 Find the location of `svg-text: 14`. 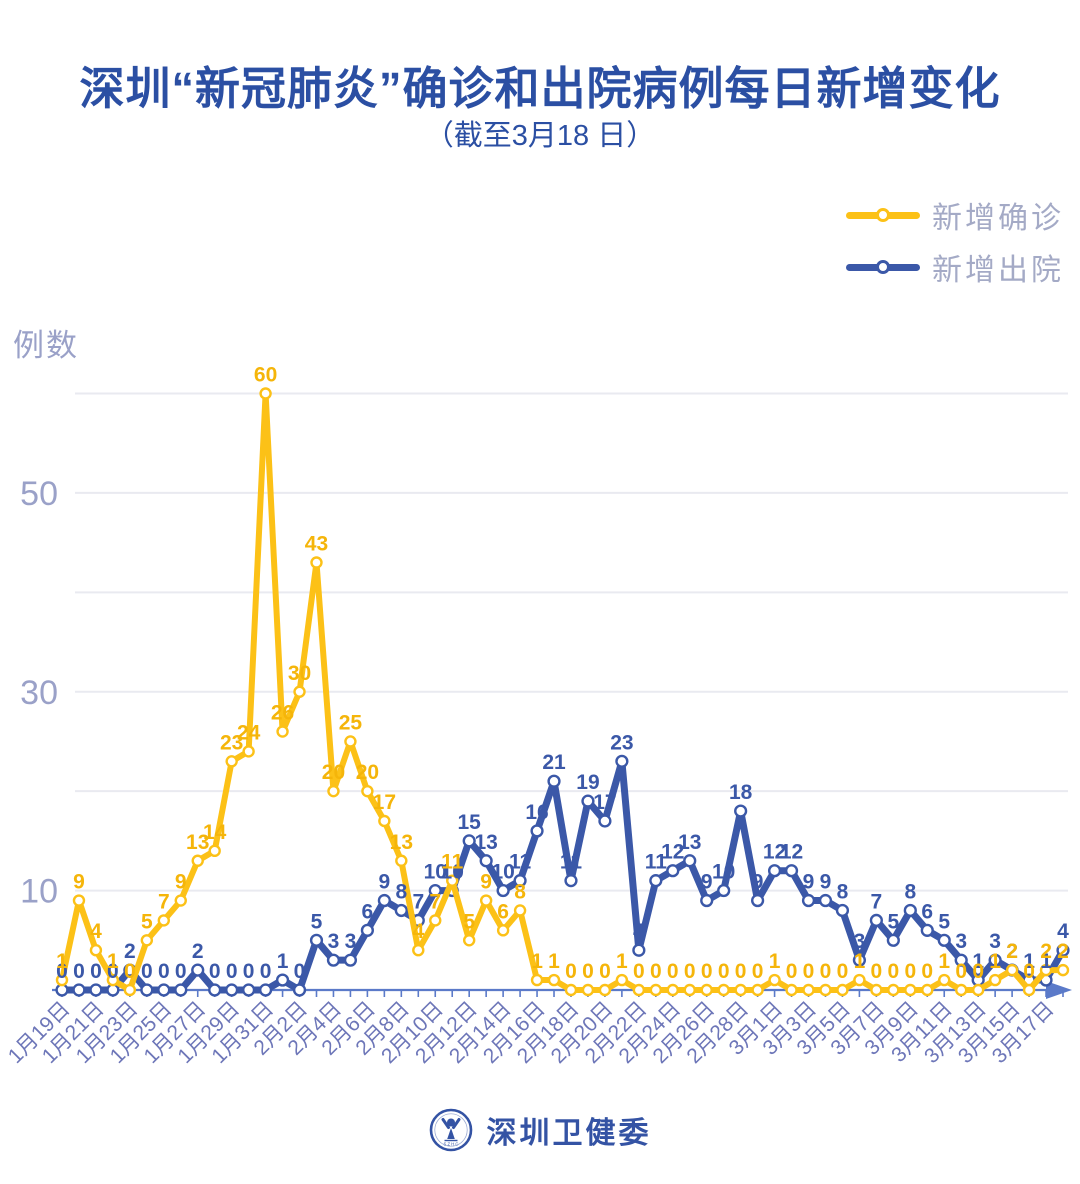

svg-text: 14 is located at coordinates (215, 832).